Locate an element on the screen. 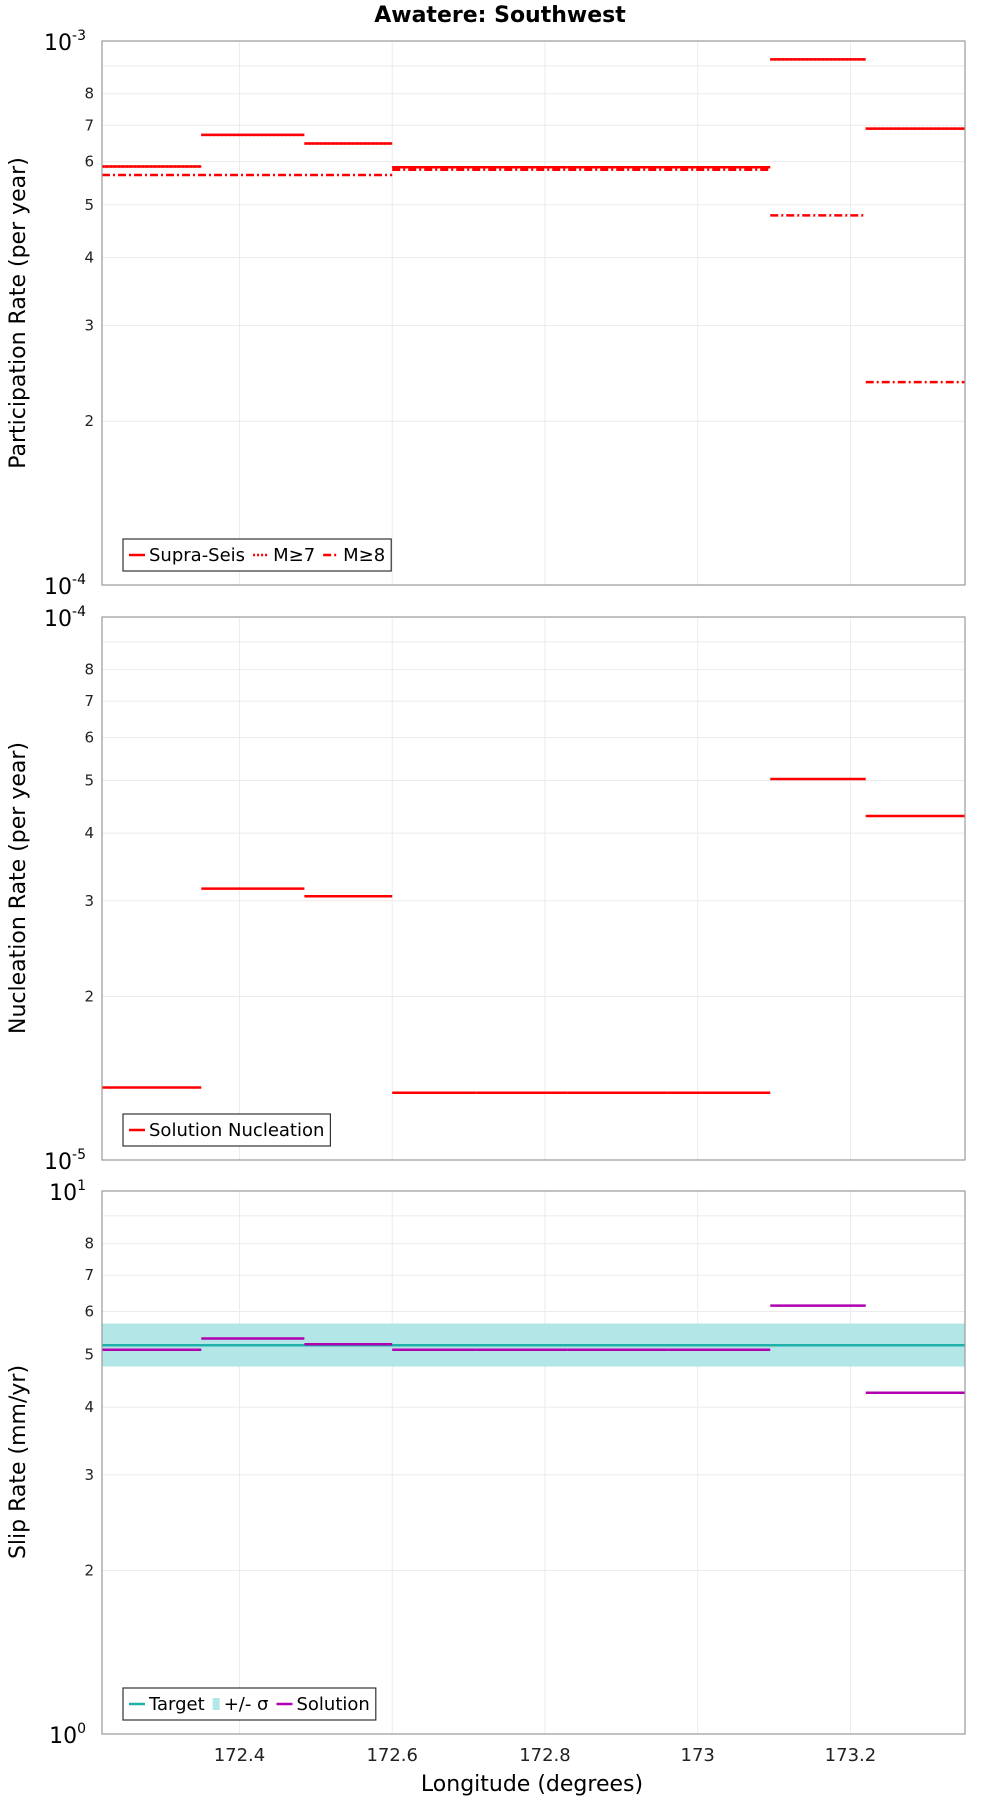  legend-label: M≥8 is located at coordinates (364, 555).